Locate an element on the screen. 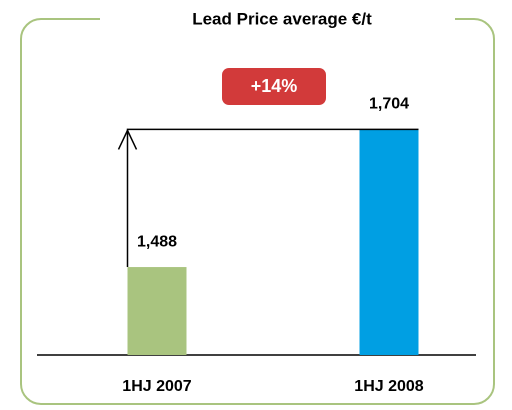 The height and width of the screenshot is (410, 512). arrow-head is located at coordinates (127, 139).